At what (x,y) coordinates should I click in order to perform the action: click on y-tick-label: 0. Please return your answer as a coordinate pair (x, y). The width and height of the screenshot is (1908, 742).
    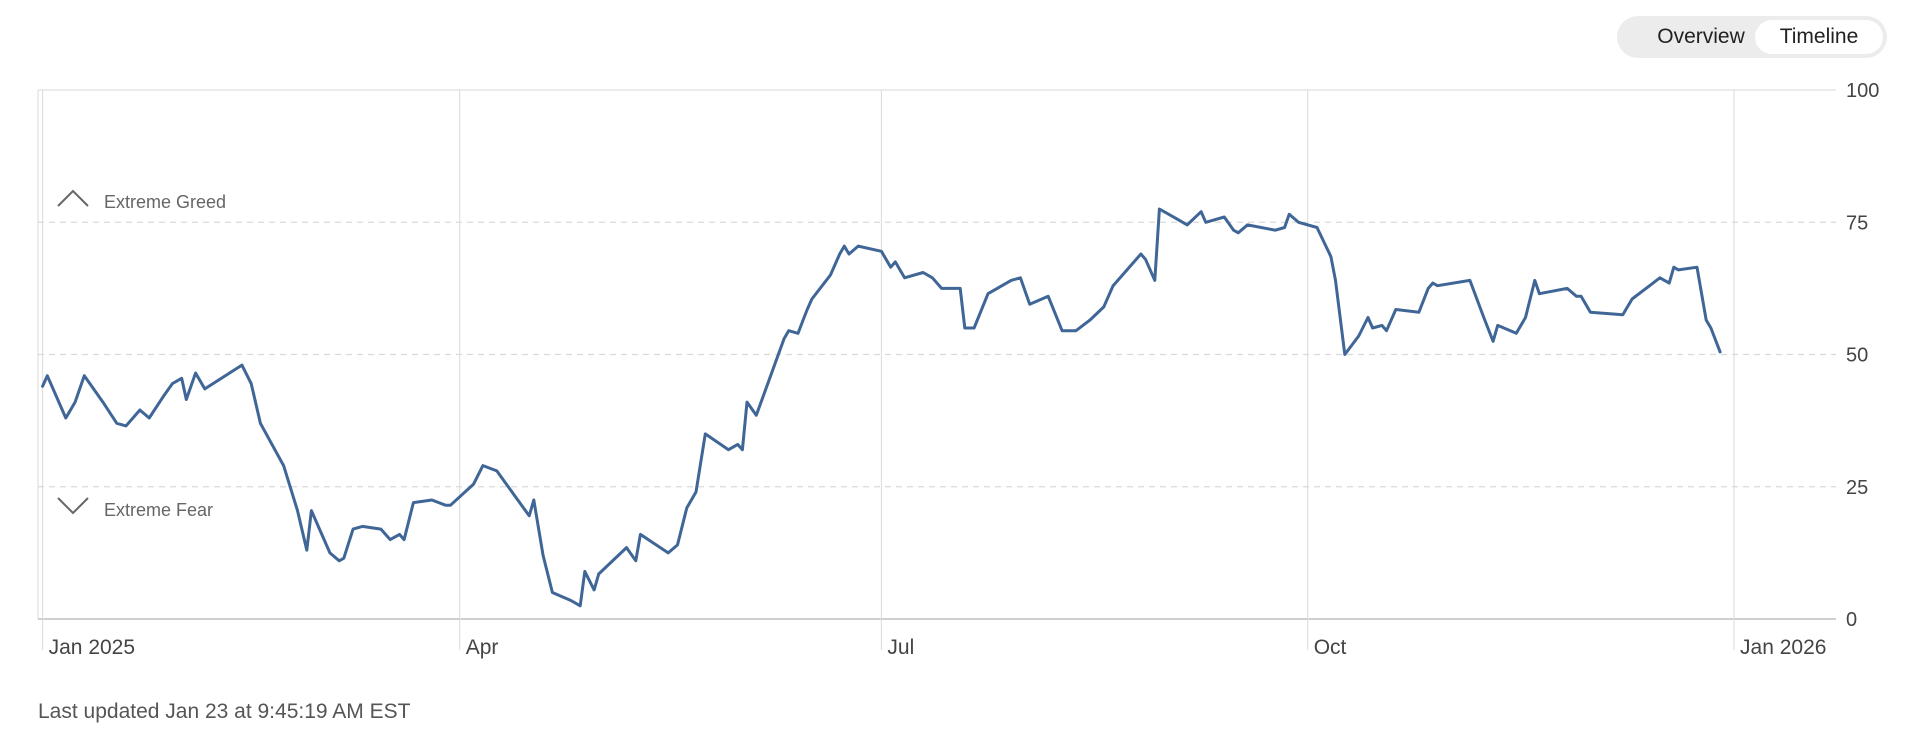
    Looking at the image, I should click on (1851, 620).